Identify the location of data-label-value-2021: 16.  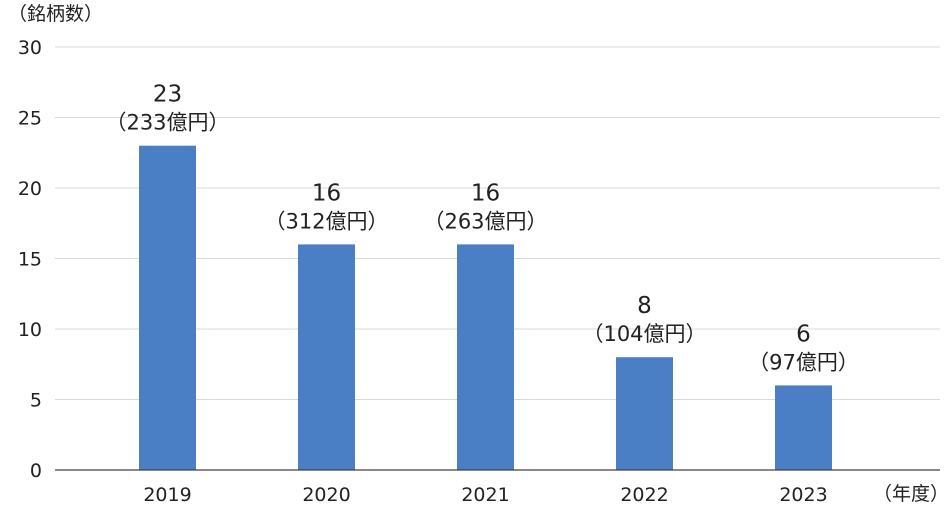
(485, 193).